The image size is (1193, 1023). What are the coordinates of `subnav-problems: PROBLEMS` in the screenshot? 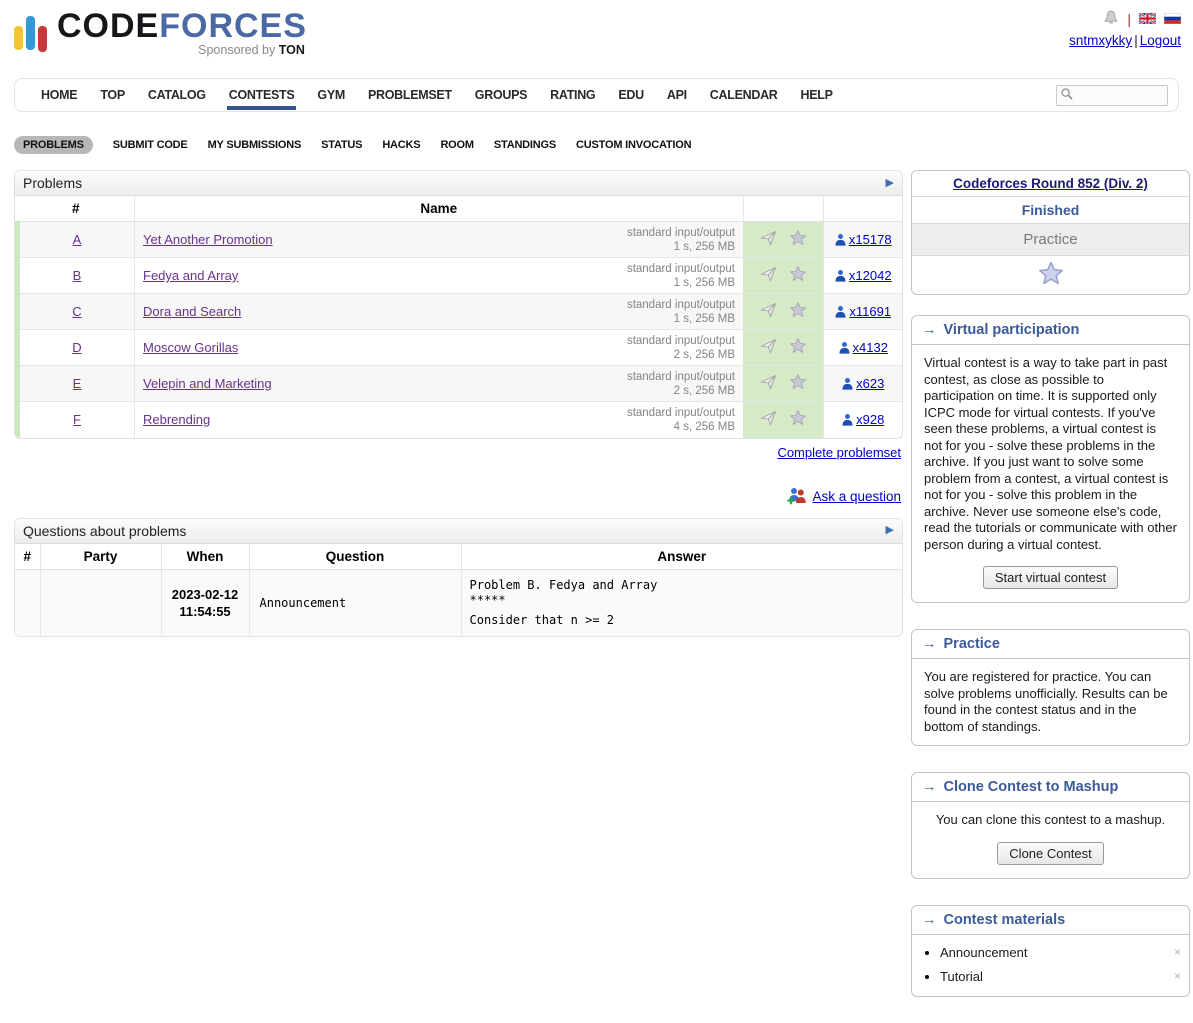 It's located at (53, 145).